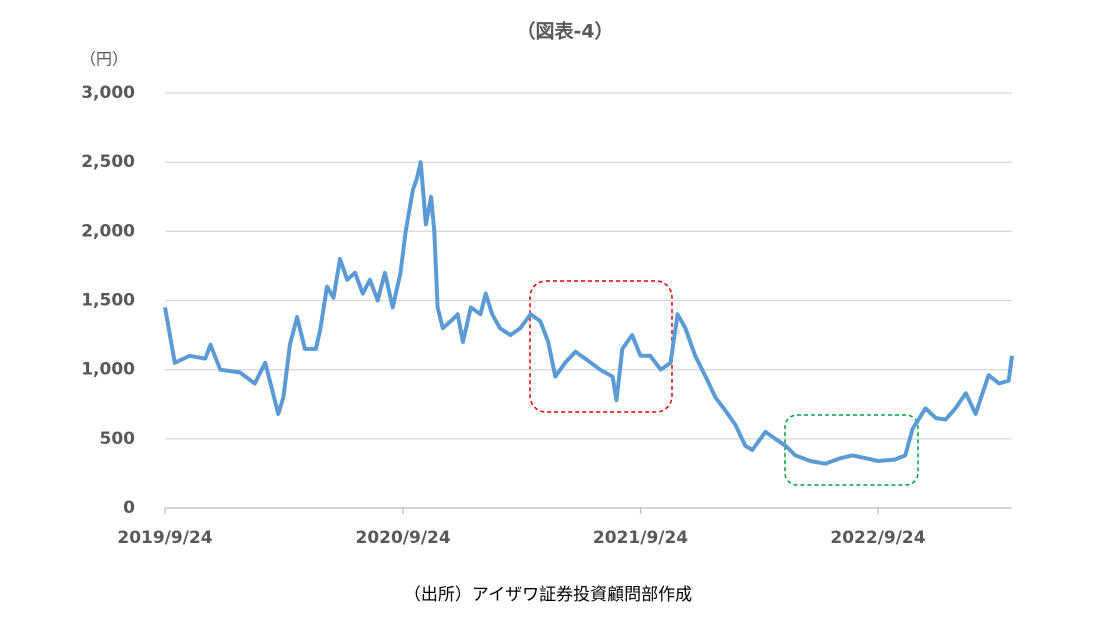  What do you see at coordinates (118, 439) in the screenshot?
I see `y-tick-label: 500` at bounding box center [118, 439].